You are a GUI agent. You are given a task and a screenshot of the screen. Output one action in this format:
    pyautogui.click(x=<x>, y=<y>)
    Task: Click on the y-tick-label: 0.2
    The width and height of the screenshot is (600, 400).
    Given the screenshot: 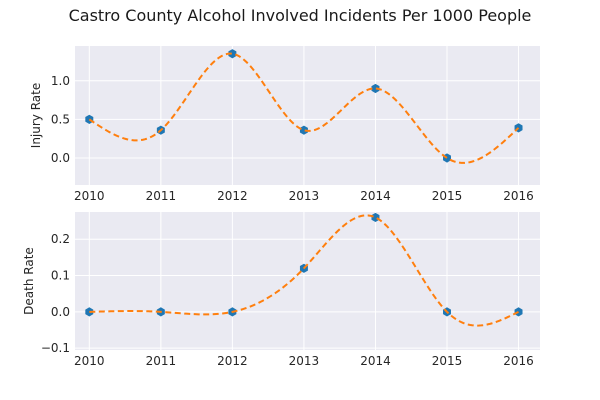 What is the action you would take?
    pyautogui.click(x=60, y=239)
    